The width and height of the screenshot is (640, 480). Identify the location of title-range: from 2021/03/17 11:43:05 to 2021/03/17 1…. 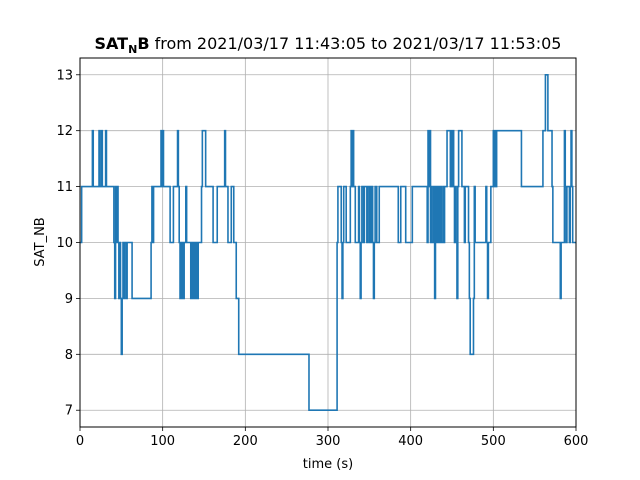
(356, 43).